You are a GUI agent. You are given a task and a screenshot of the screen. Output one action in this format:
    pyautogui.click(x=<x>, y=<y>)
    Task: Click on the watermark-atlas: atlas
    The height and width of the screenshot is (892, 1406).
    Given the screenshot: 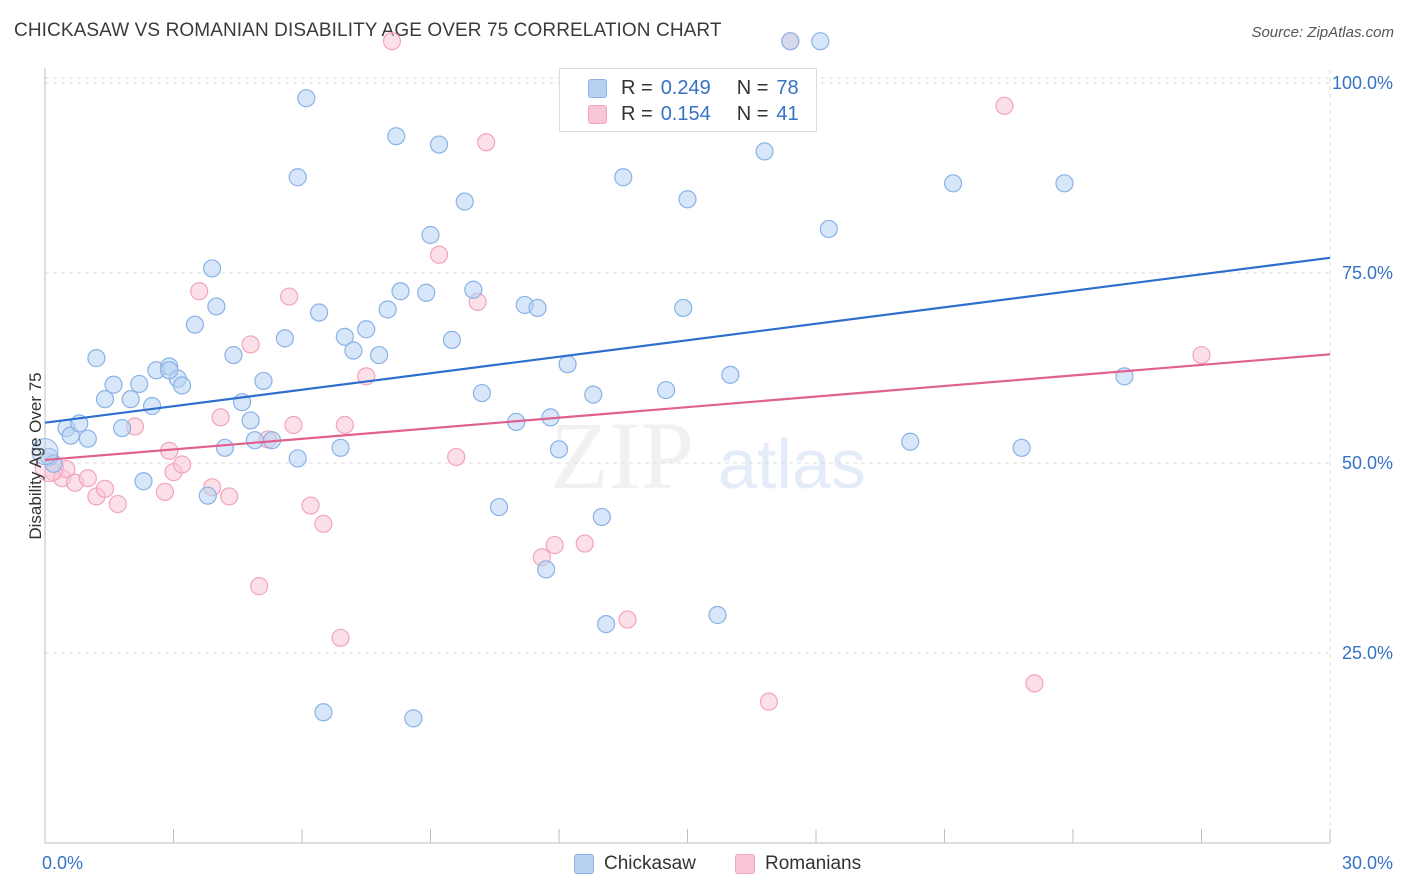 What is the action you would take?
    pyautogui.click(x=792, y=464)
    